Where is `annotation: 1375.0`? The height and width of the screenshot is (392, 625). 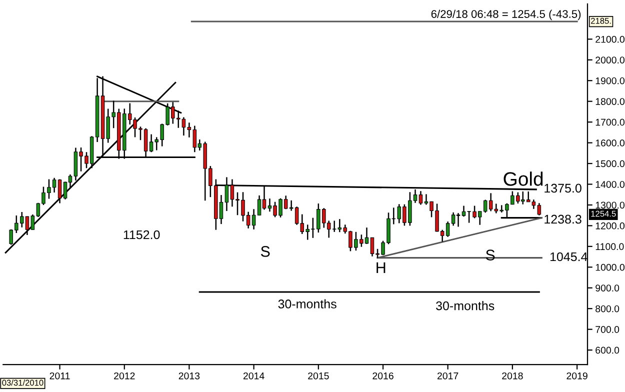 annotation: 1375.0 is located at coordinates (563, 188).